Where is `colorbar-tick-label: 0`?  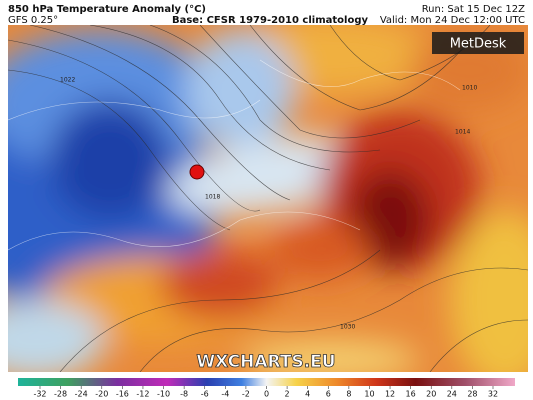
colorbar-tick-label: 0 is located at coordinates (266, 394).